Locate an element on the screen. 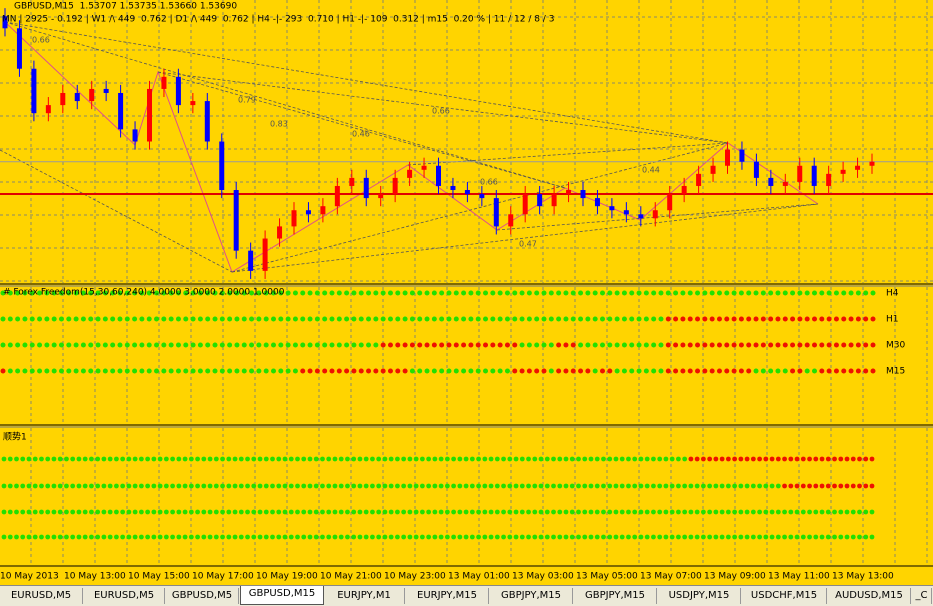  symbol-tab: AUDUSD,M15 is located at coordinates (869, 596).